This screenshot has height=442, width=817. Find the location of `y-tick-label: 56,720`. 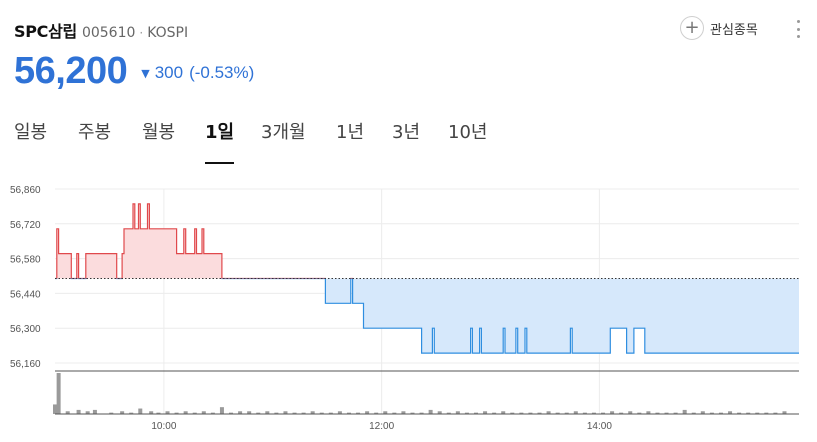

y-tick-label: 56,720 is located at coordinates (25, 225).